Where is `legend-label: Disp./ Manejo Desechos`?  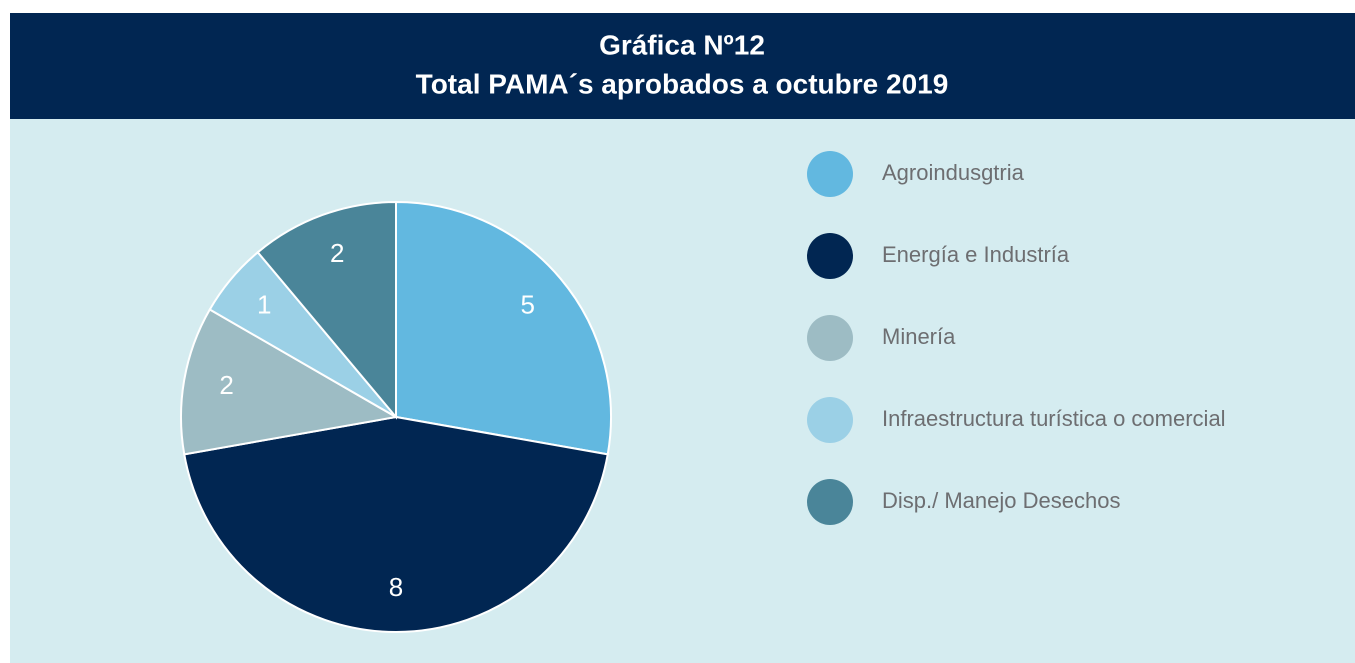 legend-label: Disp./ Manejo Desechos is located at coordinates (1001, 500).